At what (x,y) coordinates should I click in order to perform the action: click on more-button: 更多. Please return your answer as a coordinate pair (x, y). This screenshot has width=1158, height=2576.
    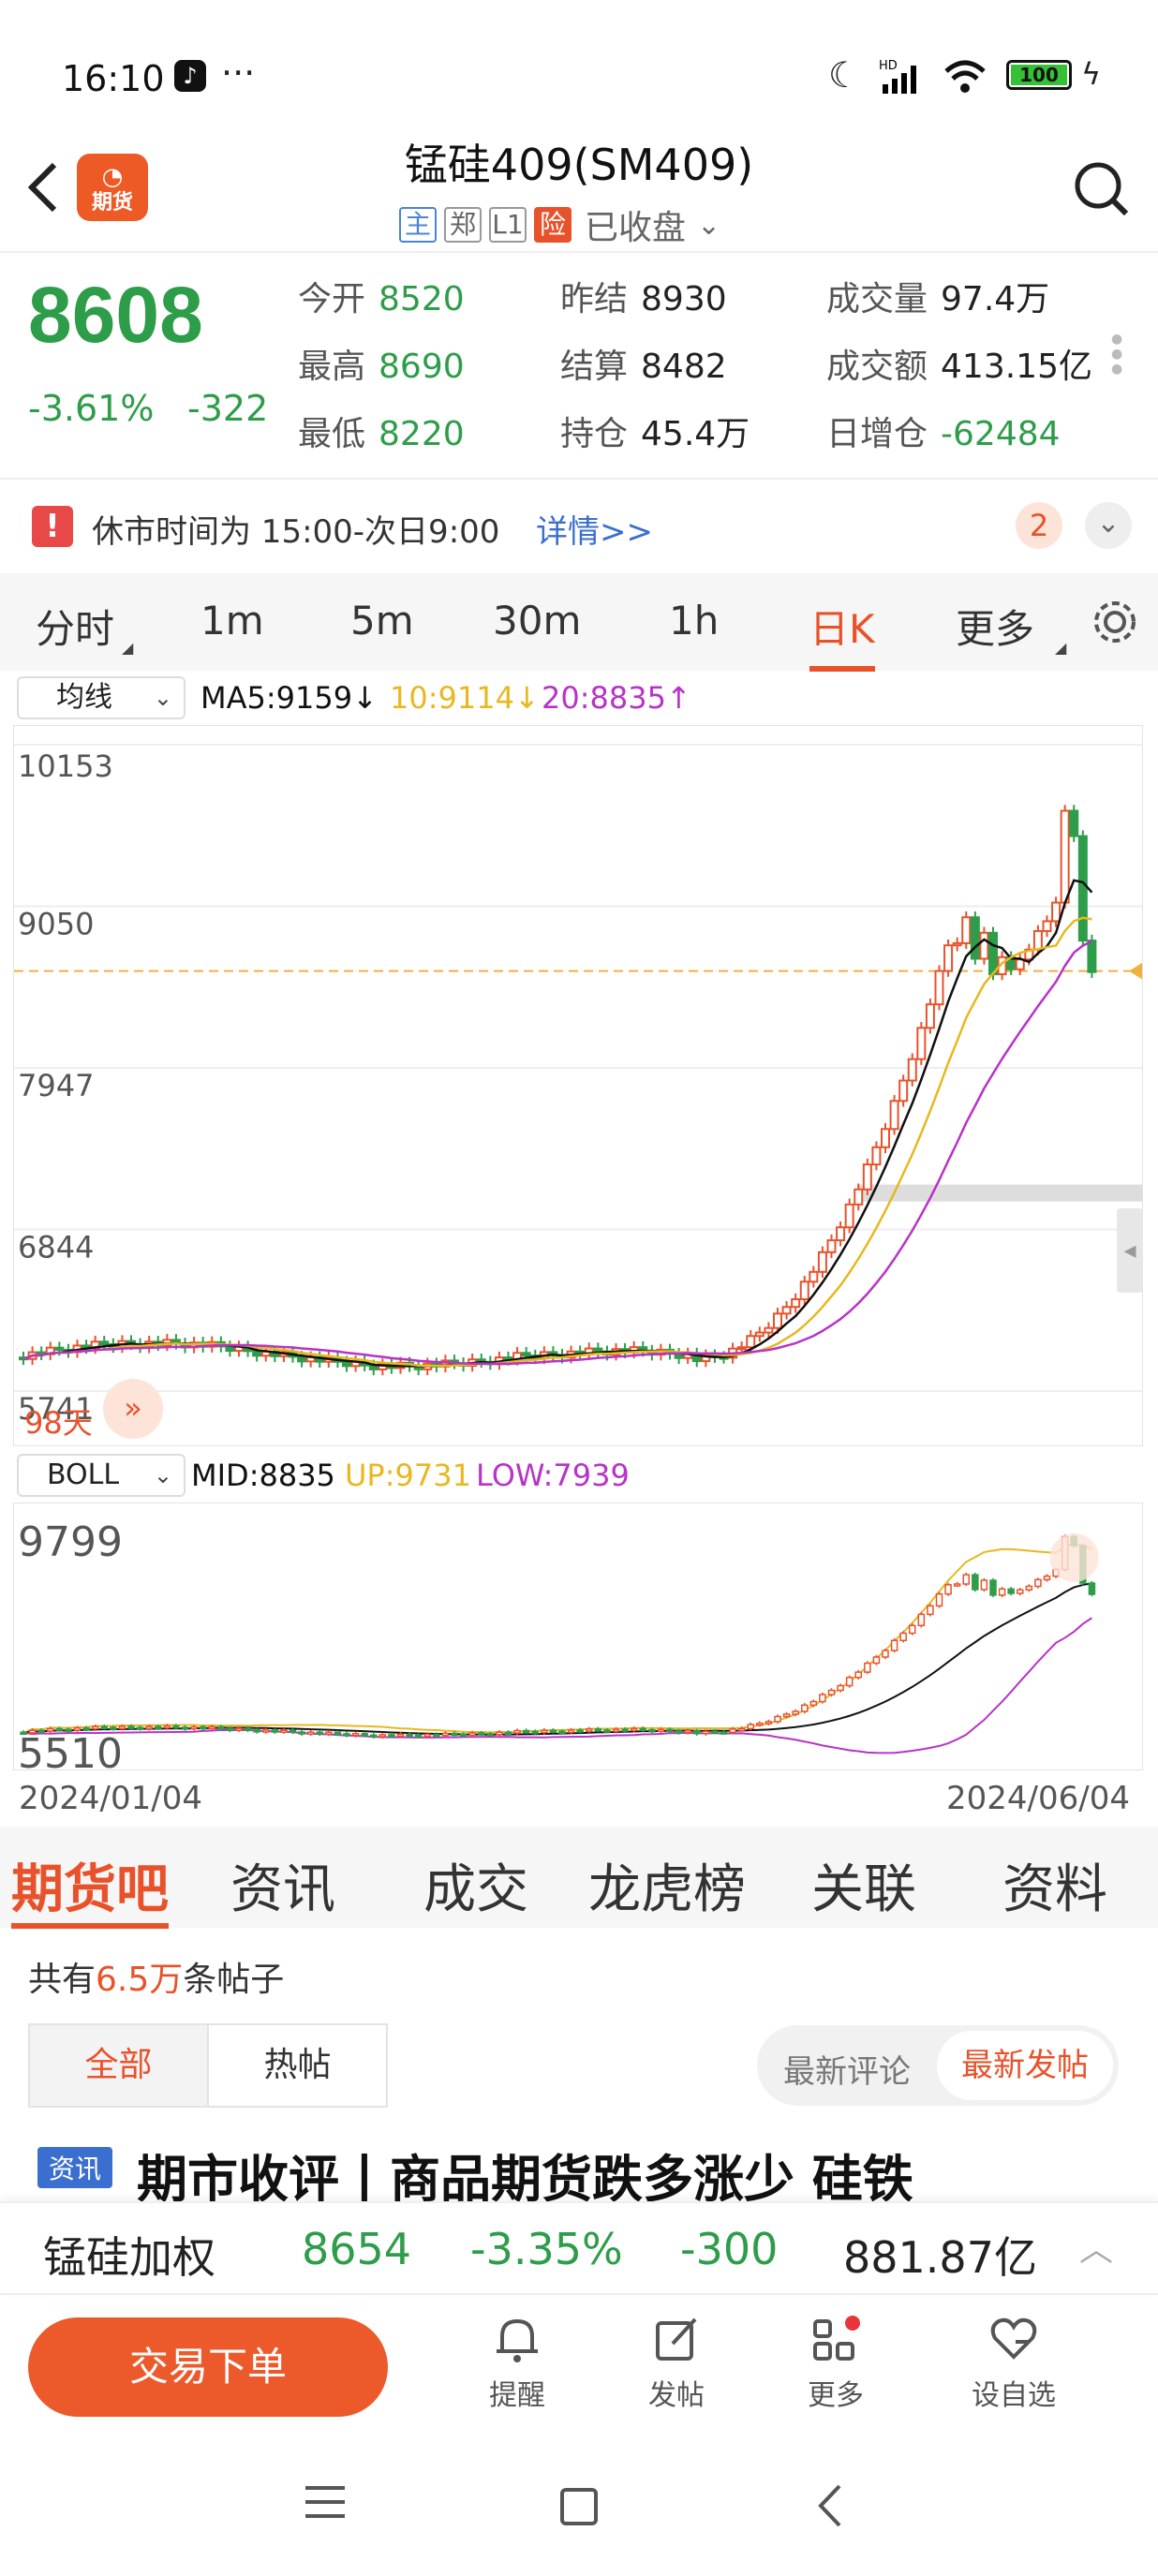
    Looking at the image, I should click on (836, 2364).